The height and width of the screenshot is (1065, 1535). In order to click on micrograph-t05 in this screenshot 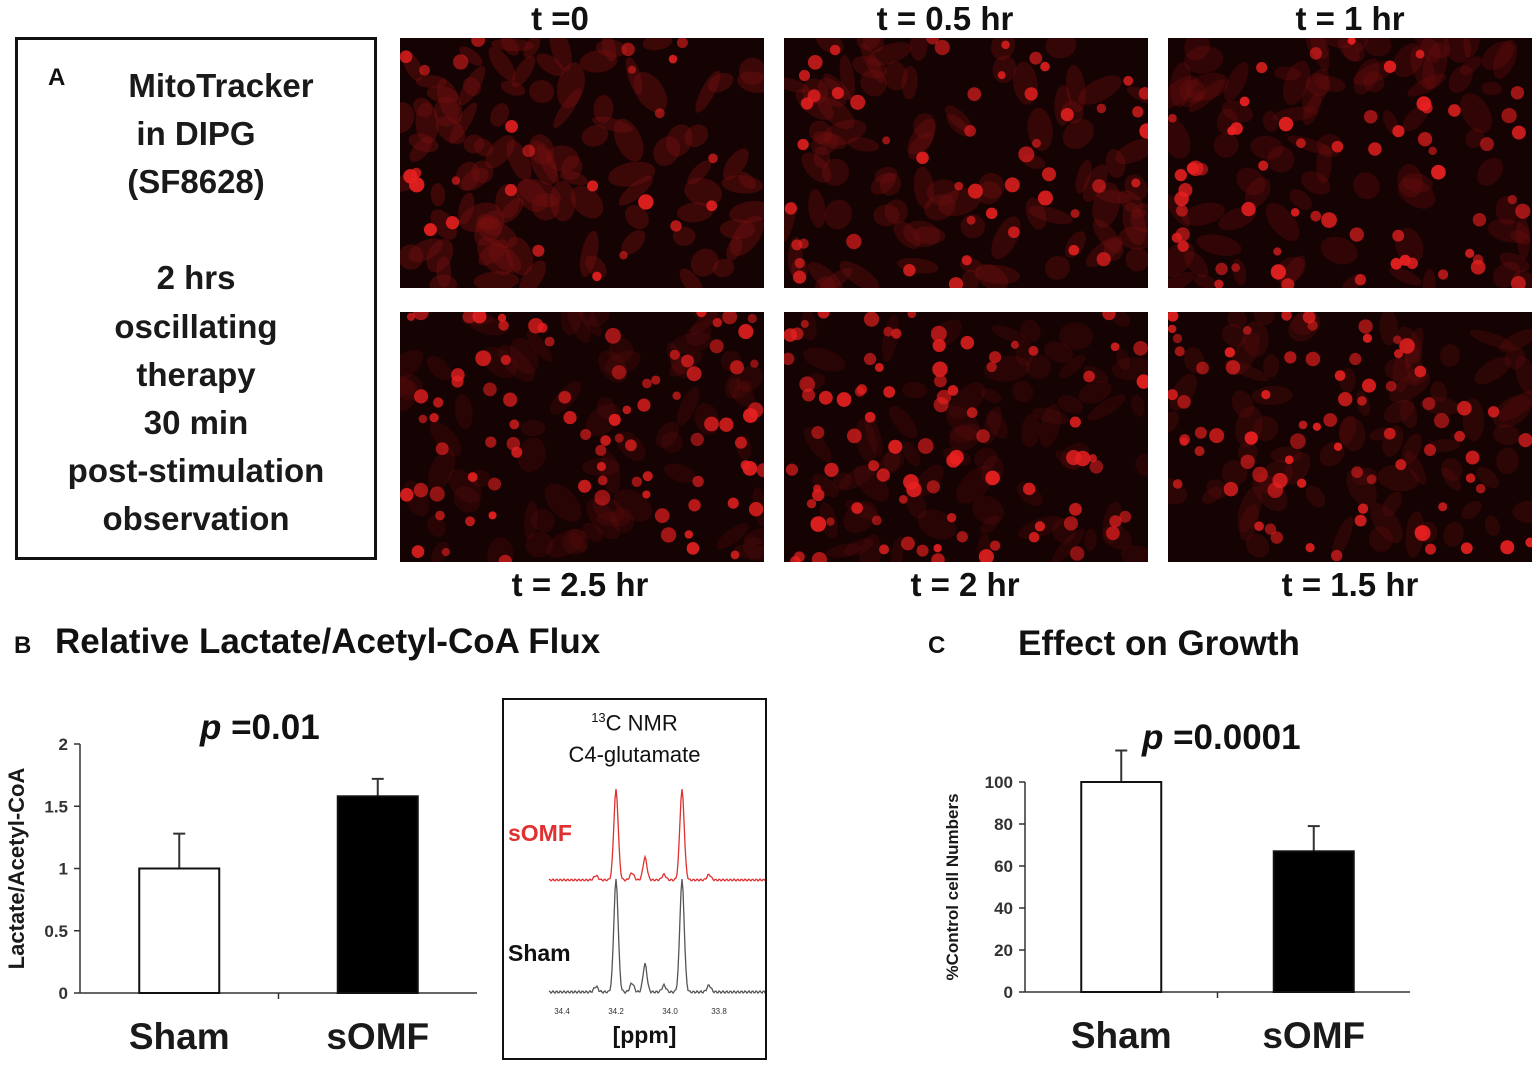, I will do `click(966, 163)`.